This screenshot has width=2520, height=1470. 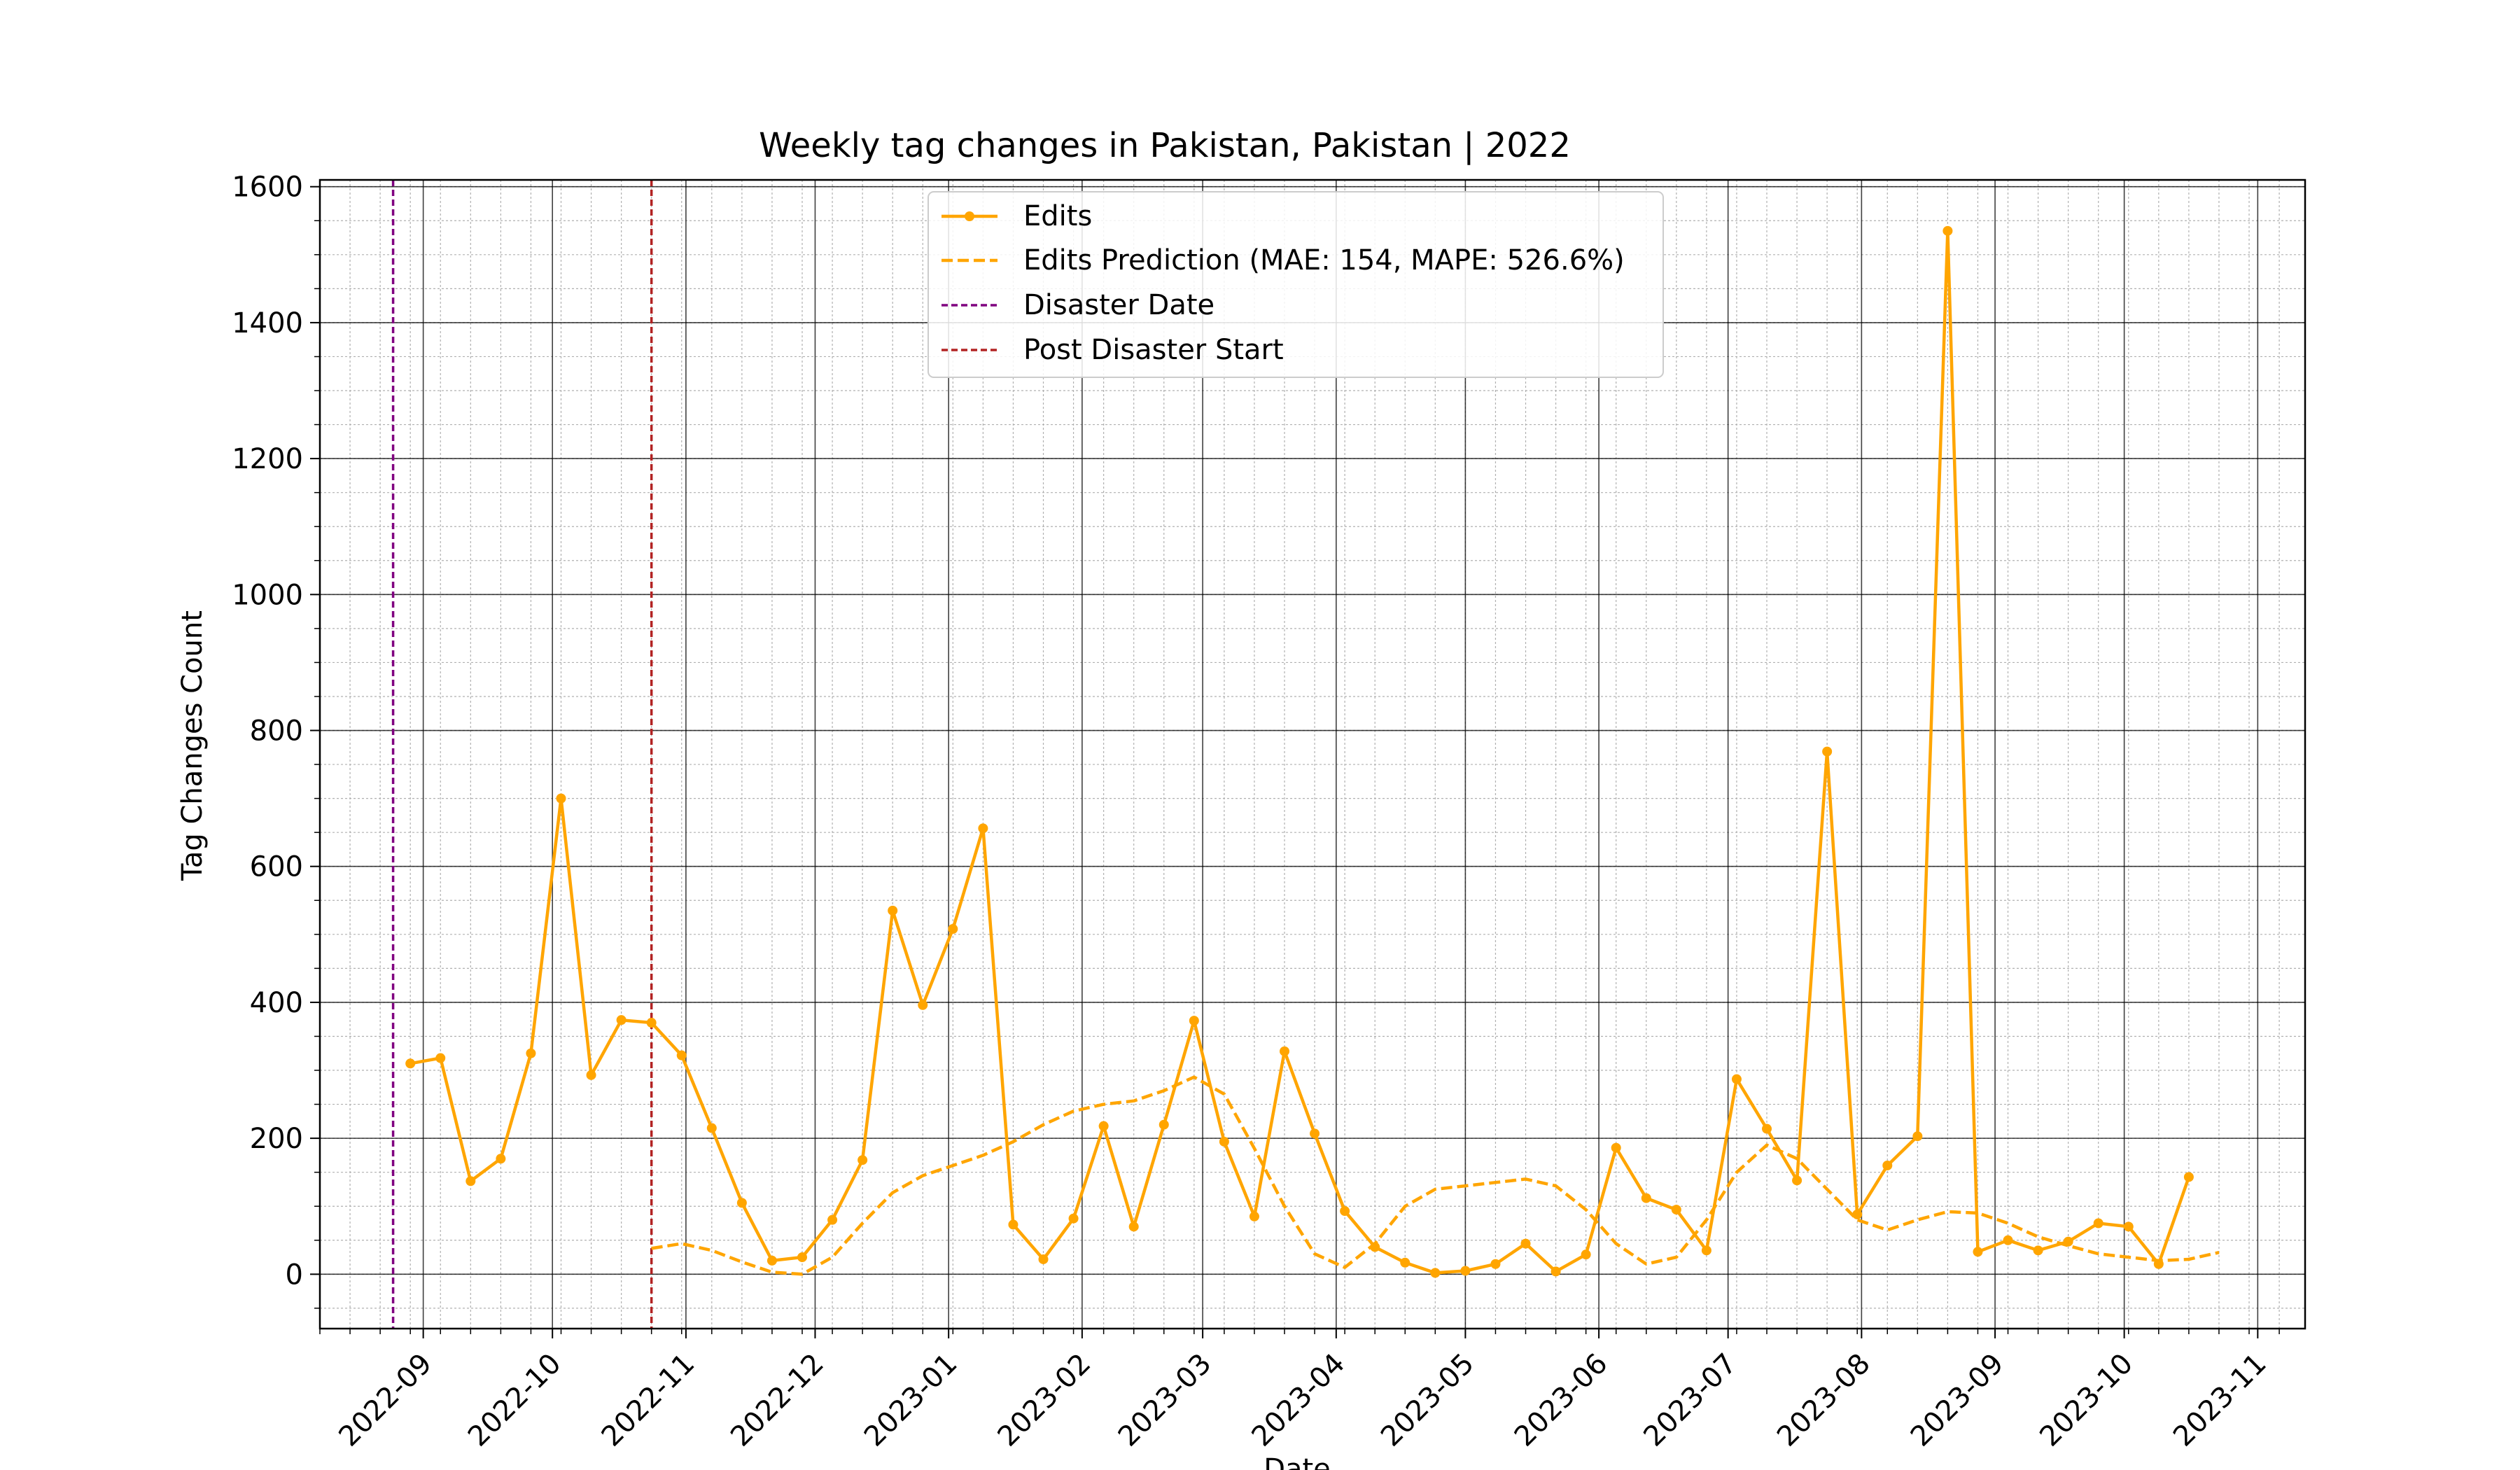 What do you see at coordinates (1165, 1400) in the screenshot?
I see `x-tick-label: 2023-03` at bounding box center [1165, 1400].